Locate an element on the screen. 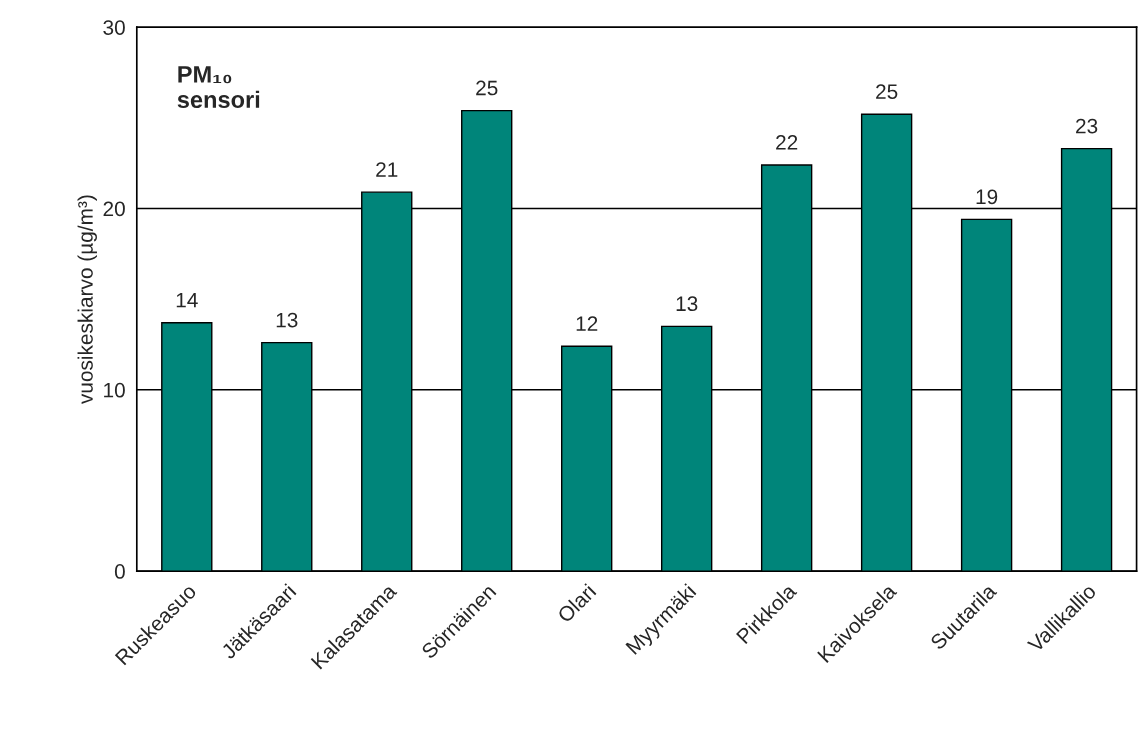  annotation: PM₁₀ sensori is located at coordinates (218, 87).